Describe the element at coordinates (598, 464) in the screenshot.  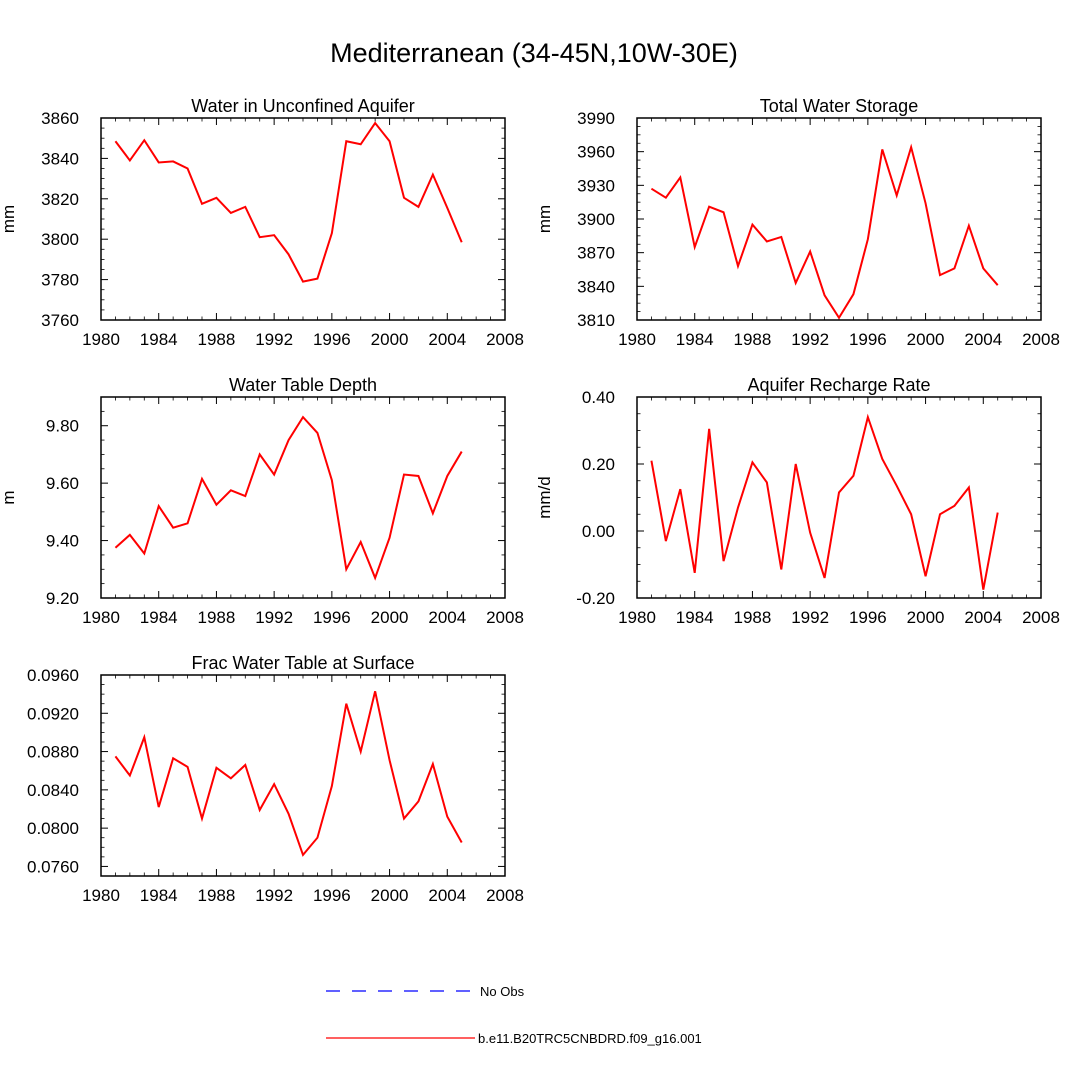
I see `chart-4-ytick-label-2: 0.20` at that location.